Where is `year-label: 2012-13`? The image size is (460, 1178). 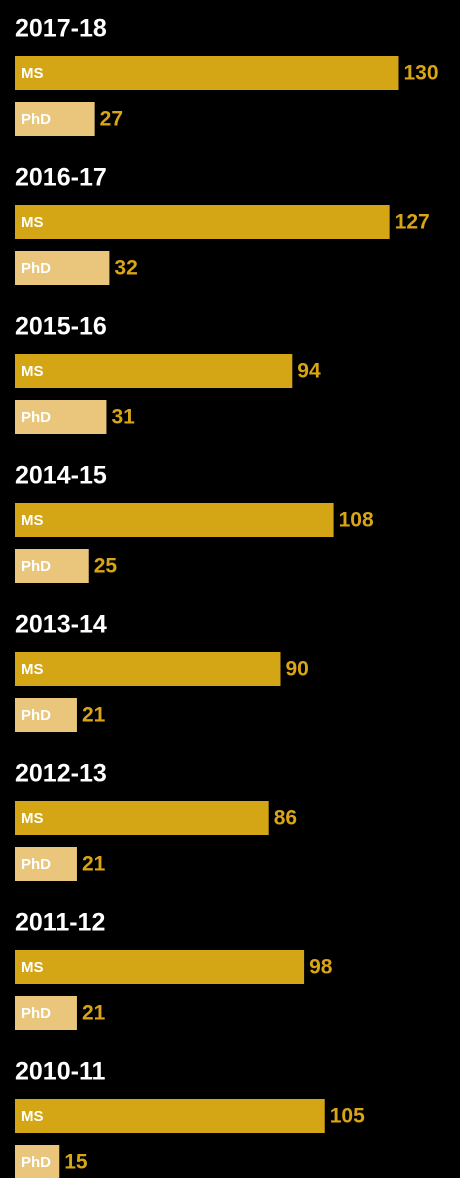
year-label: 2012-13 is located at coordinates (61, 774).